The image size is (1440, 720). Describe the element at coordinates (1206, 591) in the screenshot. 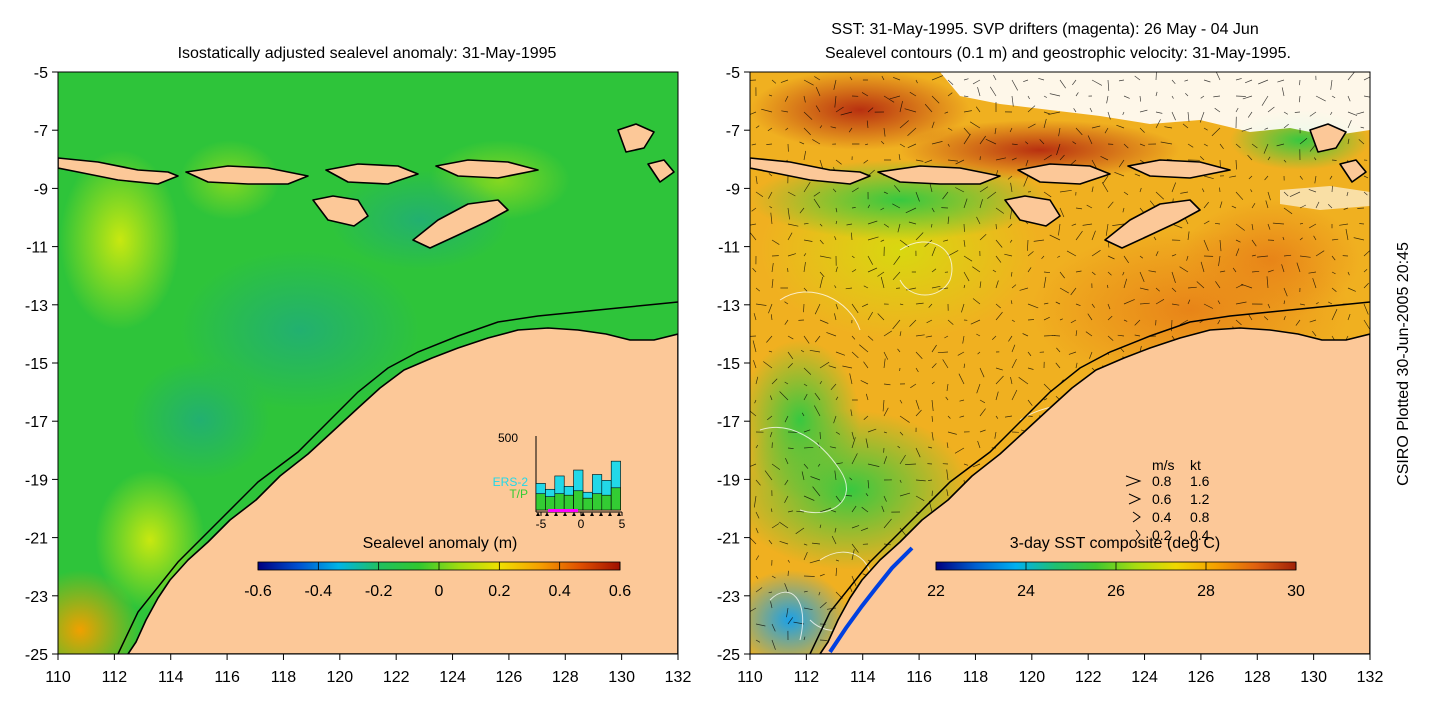

I see `colorbar-tick-label: 28` at that location.